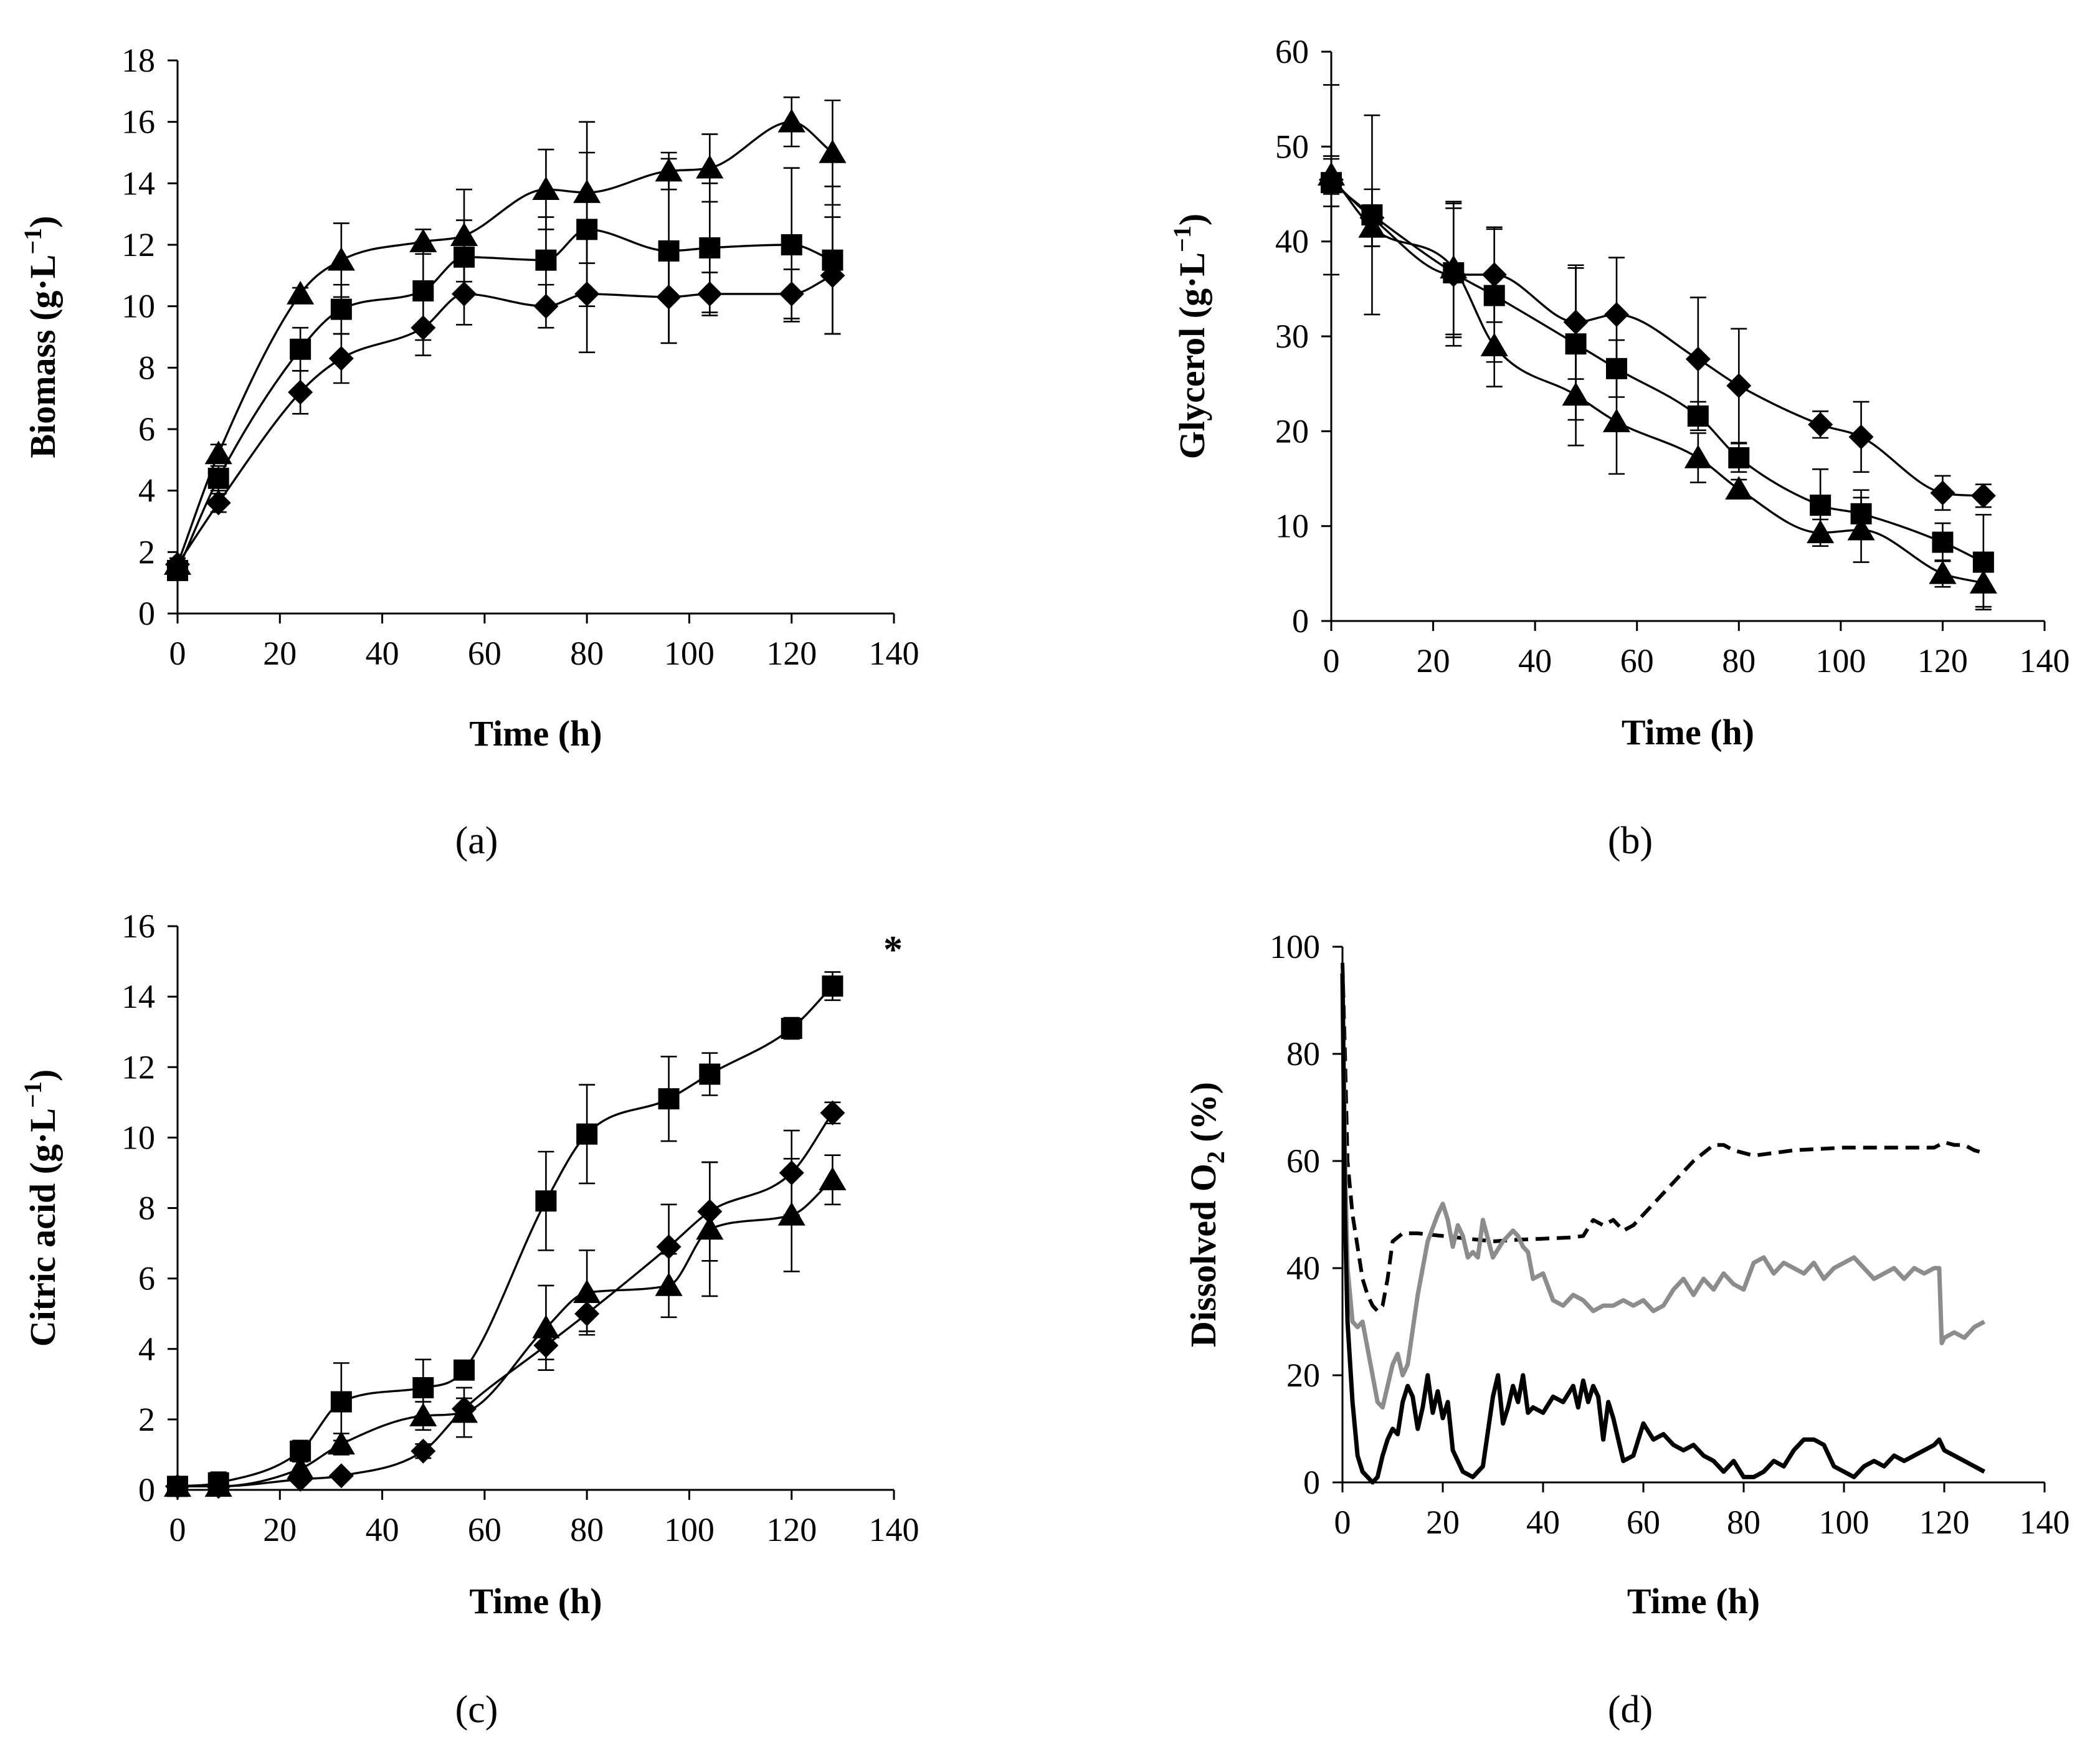 Image resolution: width=2100 pixels, height=1744 pixels. Describe the element at coordinates (1292, 146) in the screenshot. I see `y-tick-label: 50` at that location.